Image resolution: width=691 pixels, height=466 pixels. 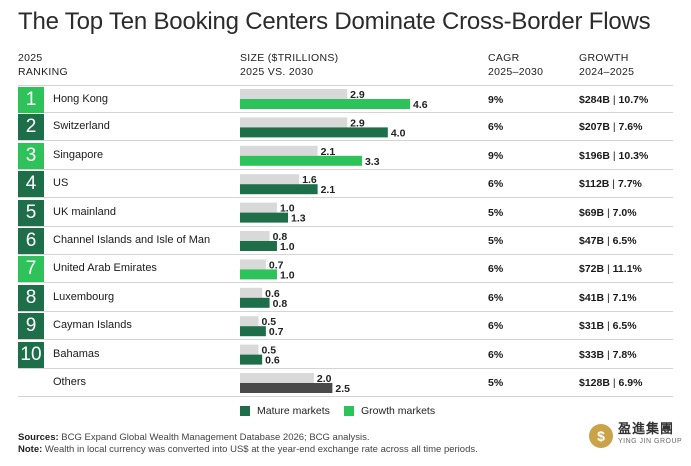 I want to click on table-row: Others 5% $128B | 6.9%, so click(x=345, y=383).